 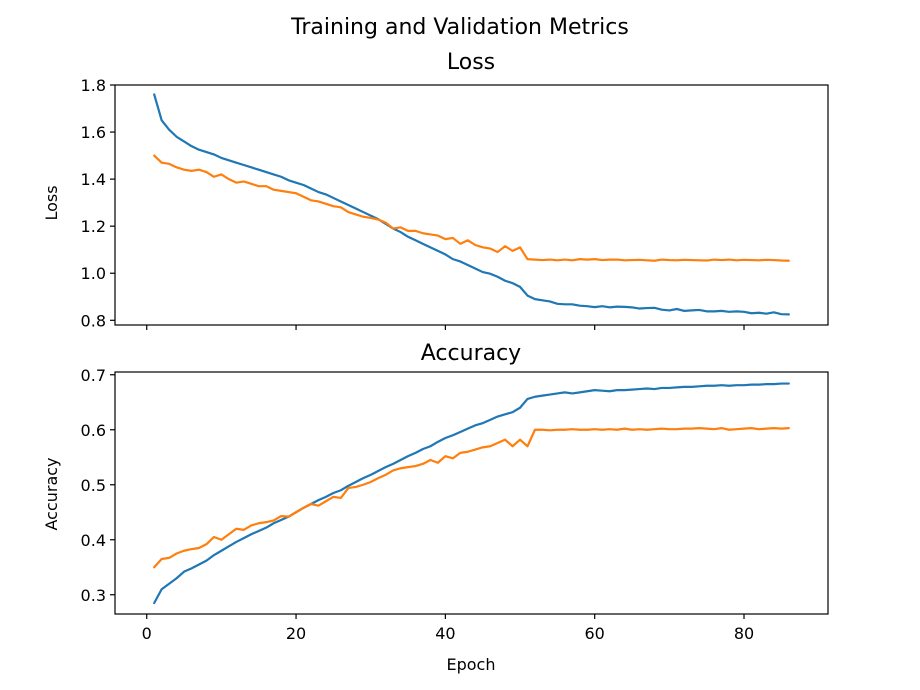 What do you see at coordinates (93, 85) in the screenshot?
I see `loss-ytick-label: 1.8` at bounding box center [93, 85].